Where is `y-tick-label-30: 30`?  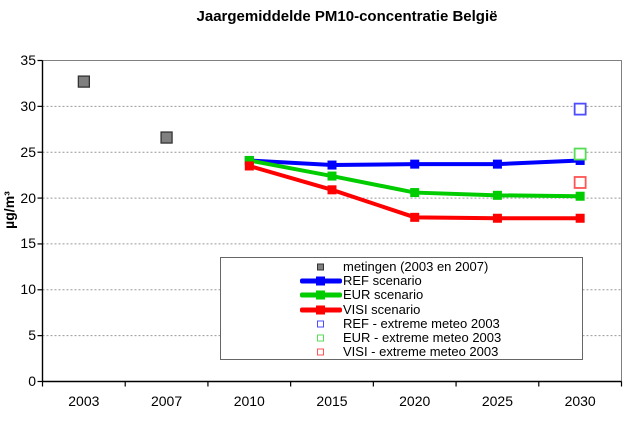
y-tick-label-30: 30 is located at coordinates (28, 105).